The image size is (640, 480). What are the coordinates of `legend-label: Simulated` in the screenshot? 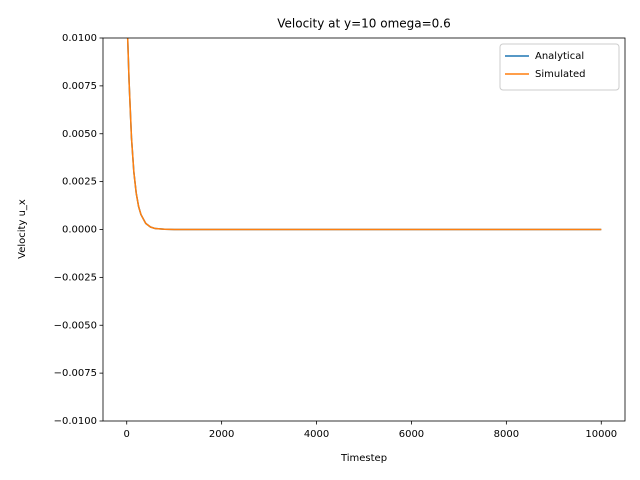 It's located at (560, 74).